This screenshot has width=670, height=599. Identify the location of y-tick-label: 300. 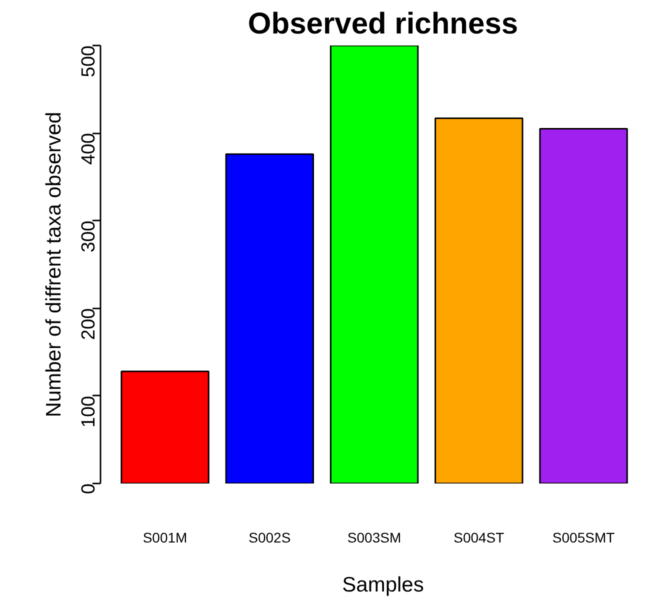
(89, 236).